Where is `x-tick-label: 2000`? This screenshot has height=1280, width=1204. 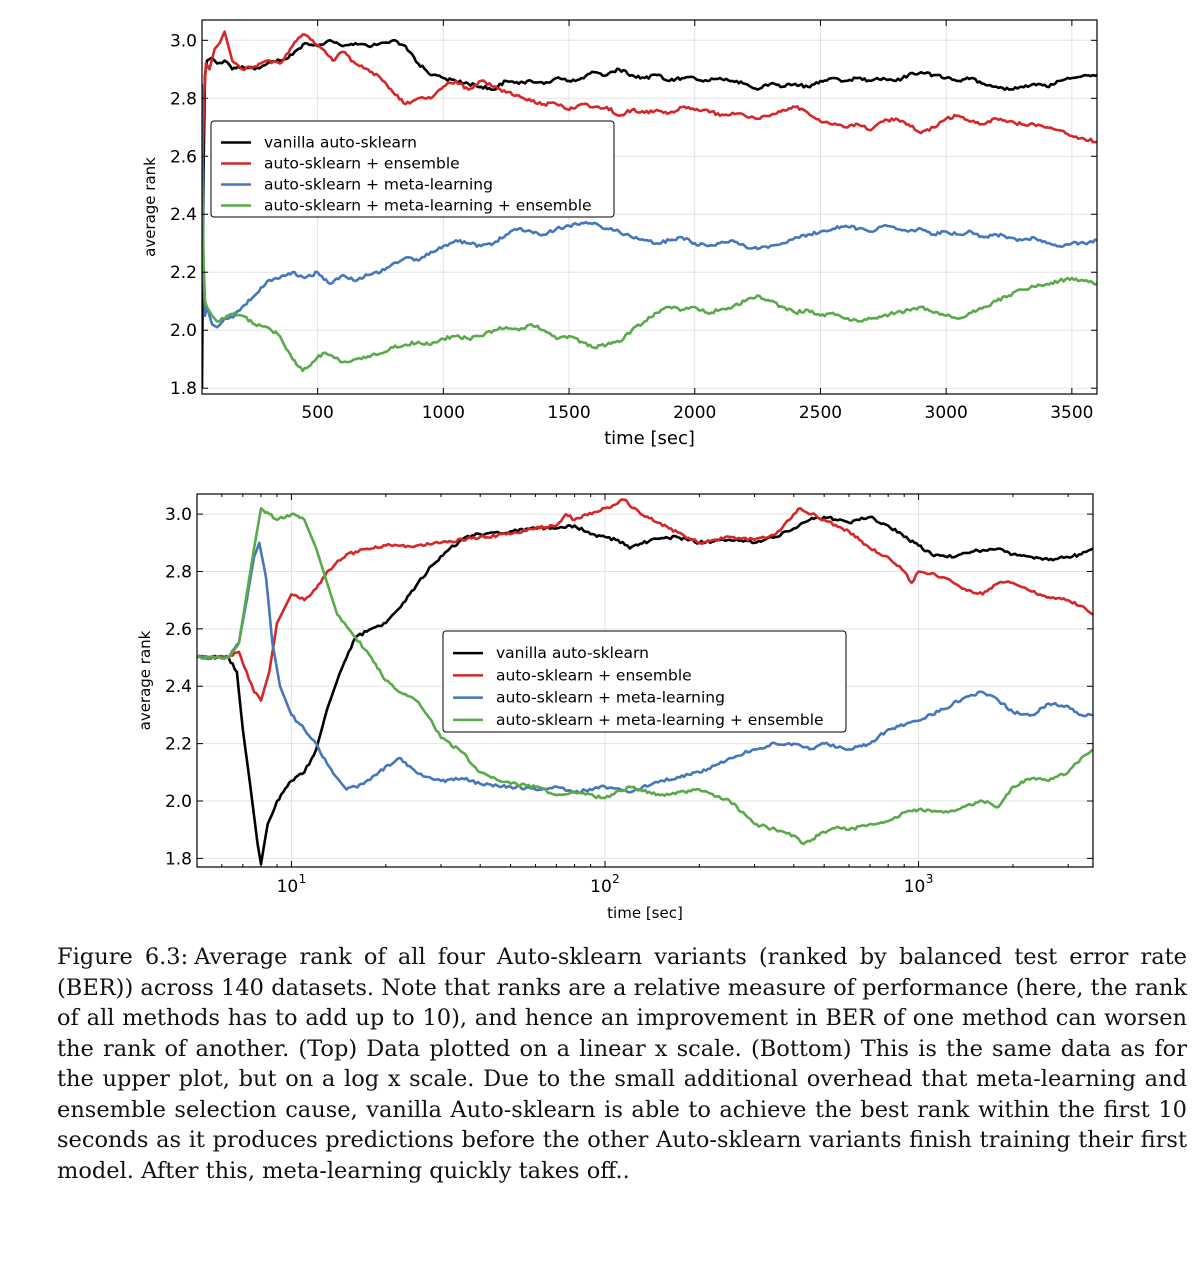 x-tick-label: 2000 is located at coordinates (694, 413).